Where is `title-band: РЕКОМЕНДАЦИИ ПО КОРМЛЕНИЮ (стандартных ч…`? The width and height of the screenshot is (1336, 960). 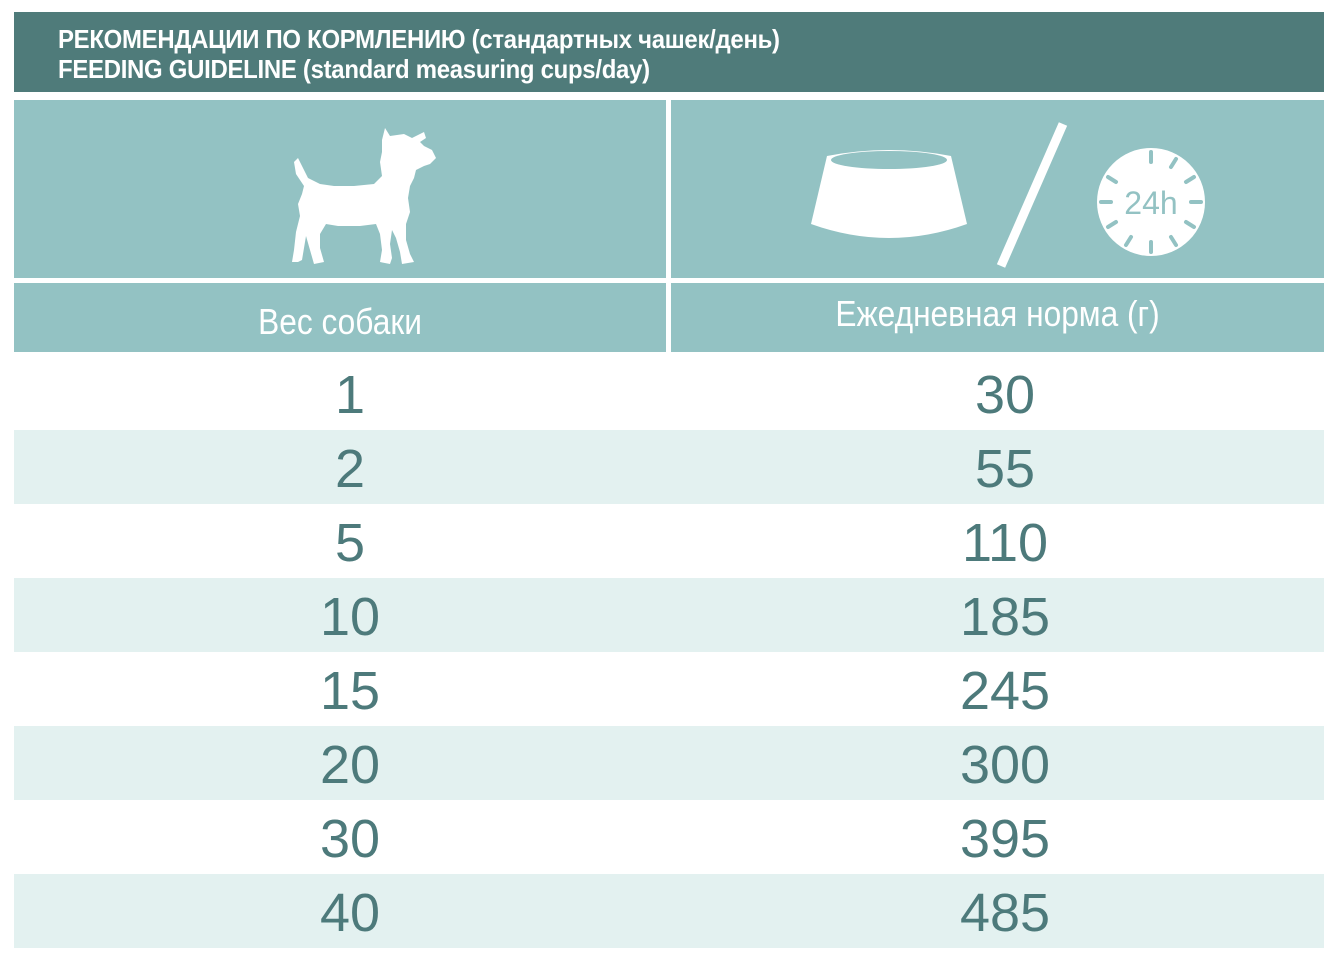 title-band: РЕКОМЕНДАЦИИ ПО КОРМЛЕНИЮ (стандартных ч… is located at coordinates (669, 54).